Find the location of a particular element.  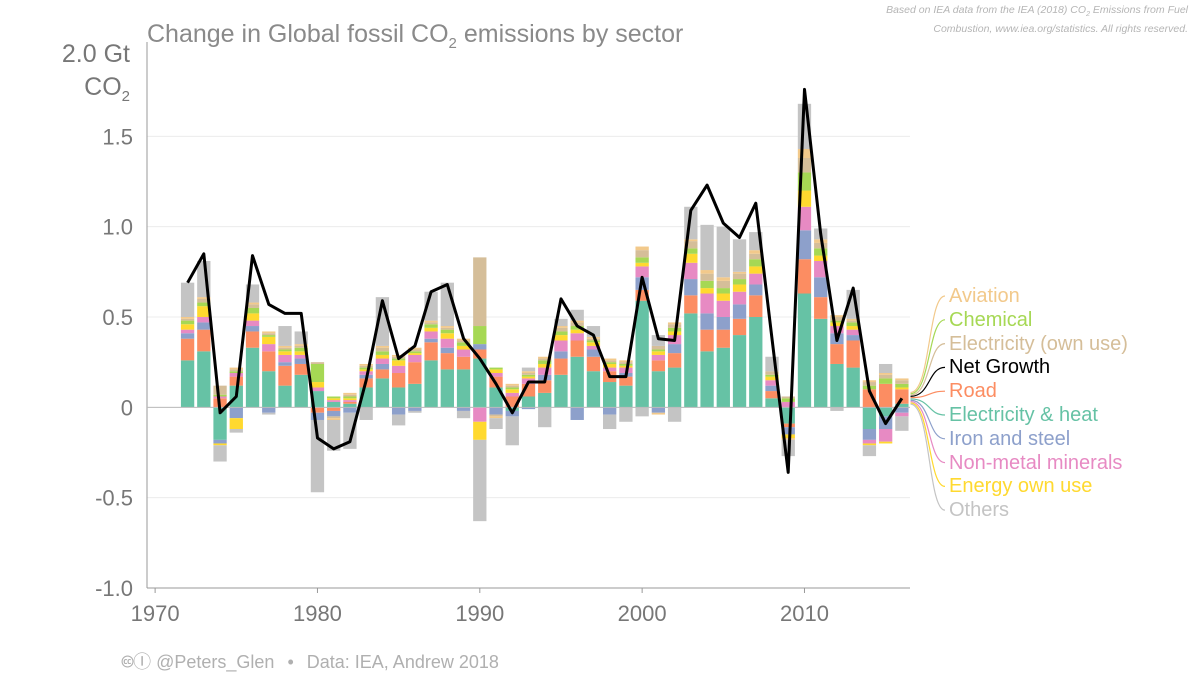

x-tick-label: 1980 is located at coordinates (317, 613).